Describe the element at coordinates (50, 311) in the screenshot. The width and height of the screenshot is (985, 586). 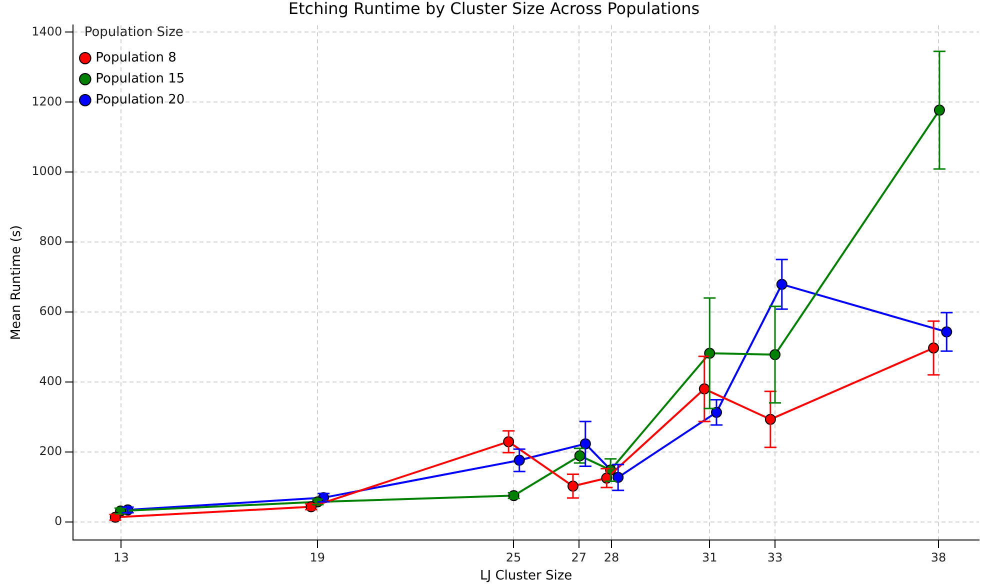
I see `y-tick-label: 600` at that location.